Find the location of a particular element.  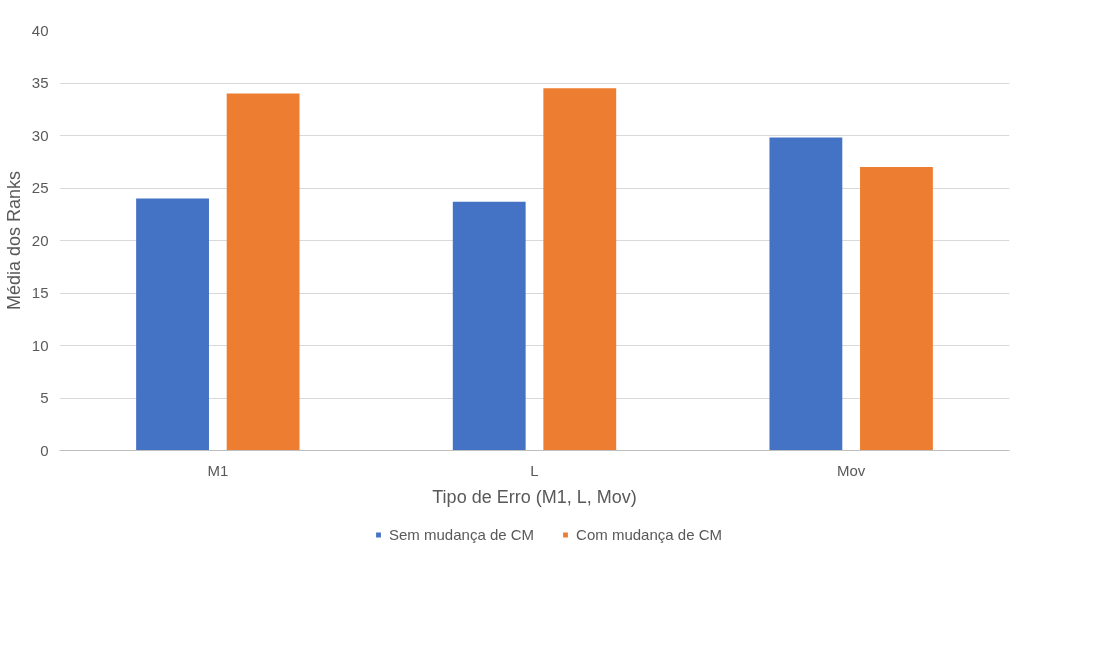

y-tick-label: 5 is located at coordinates (44, 397).